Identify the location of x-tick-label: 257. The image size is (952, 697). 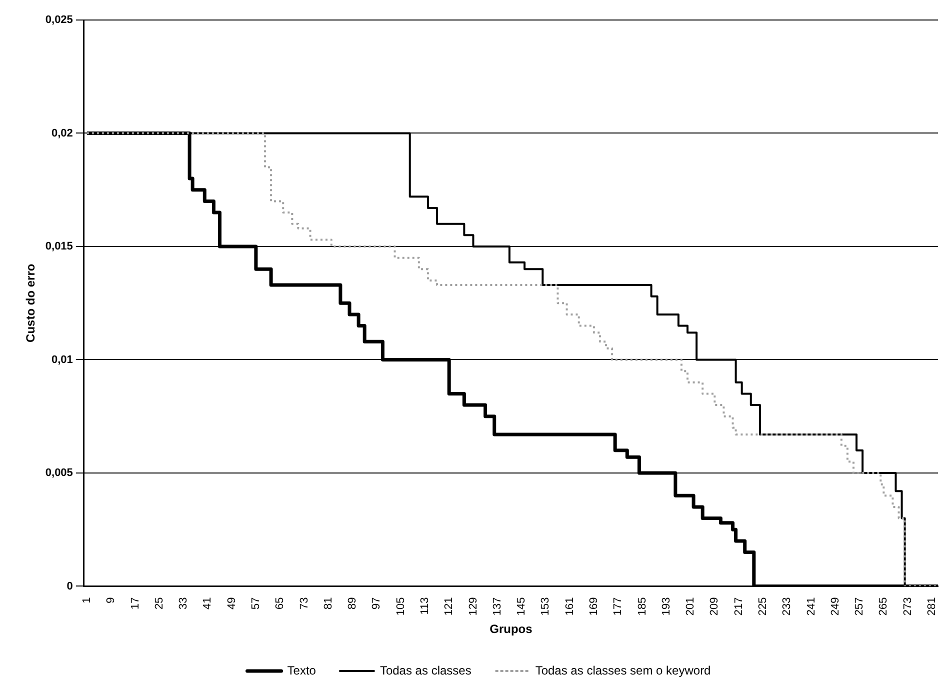
(860, 606).